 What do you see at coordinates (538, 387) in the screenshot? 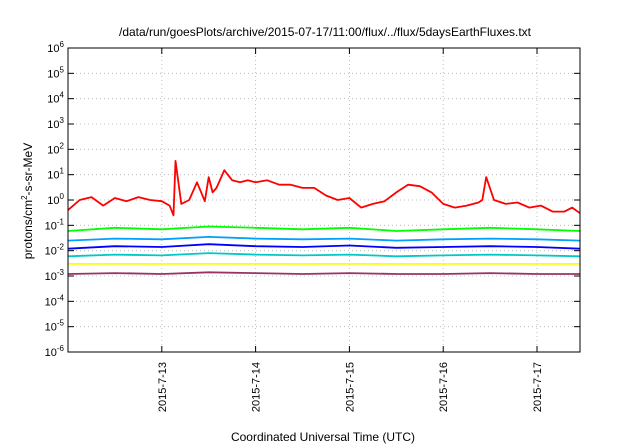
I see `x-tick-label: 2015-7-17` at bounding box center [538, 387].